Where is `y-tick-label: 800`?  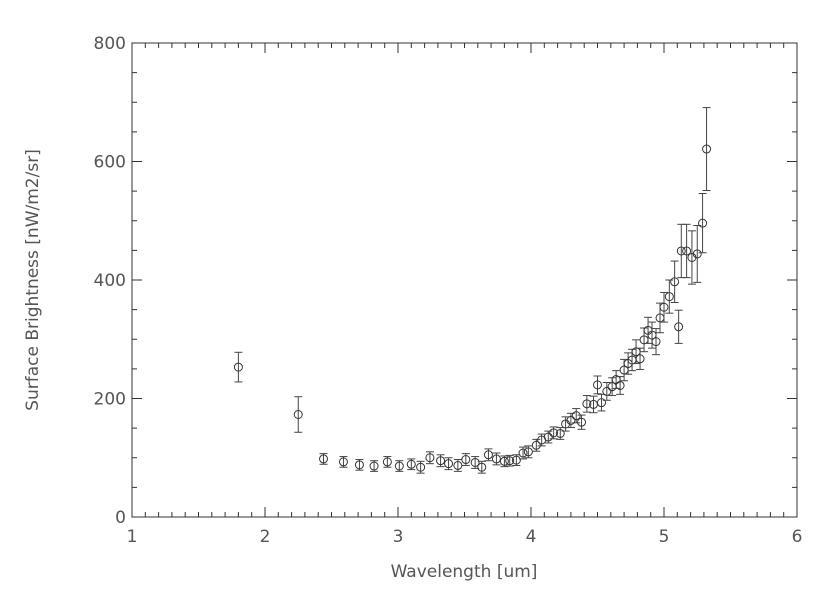 y-tick-label: 800 is located at coordinates (110, 44).